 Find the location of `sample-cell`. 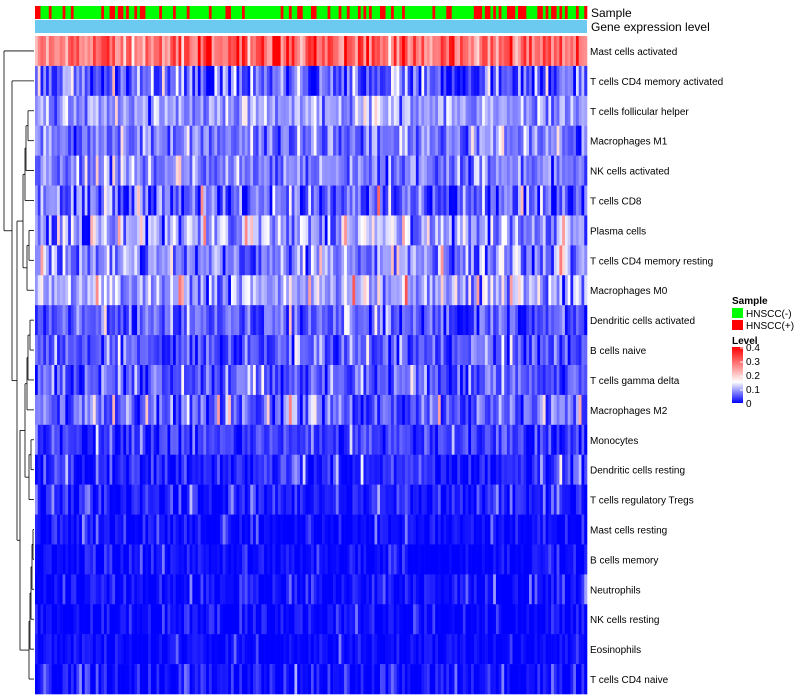

sample-cell is located at coordinates (544, 12).